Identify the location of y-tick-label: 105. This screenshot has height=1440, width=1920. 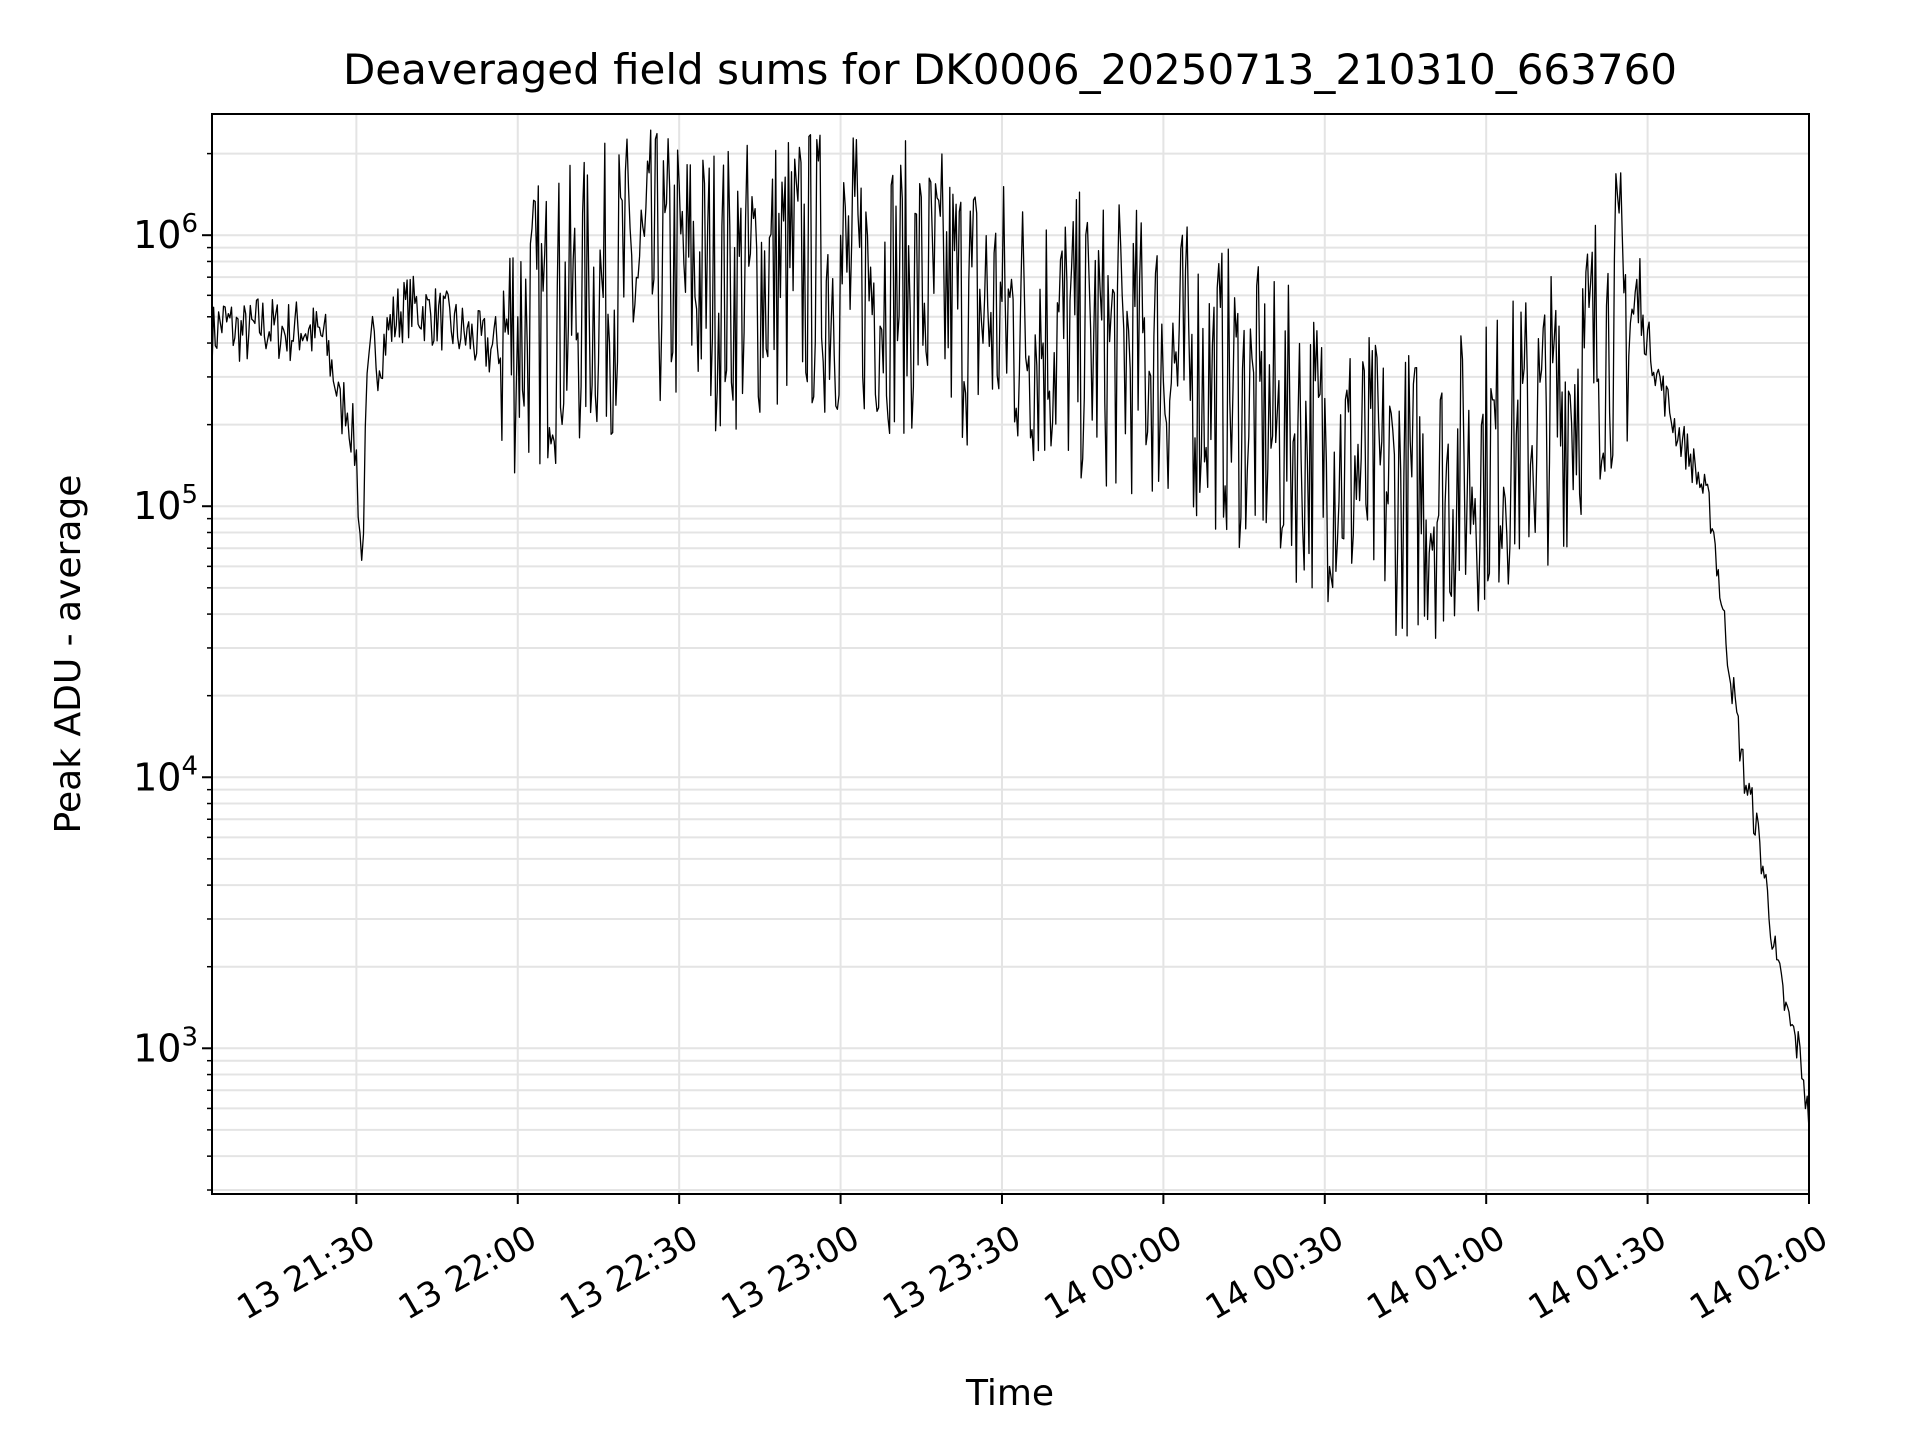
(165, 504).